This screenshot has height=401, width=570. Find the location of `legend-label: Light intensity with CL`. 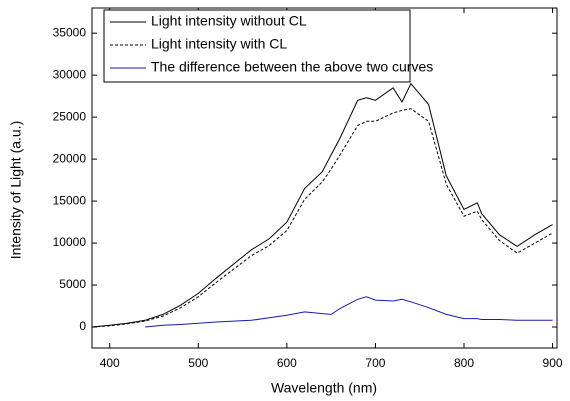

legend-label: Light intensity with CL is located at coordinates (219, 44).